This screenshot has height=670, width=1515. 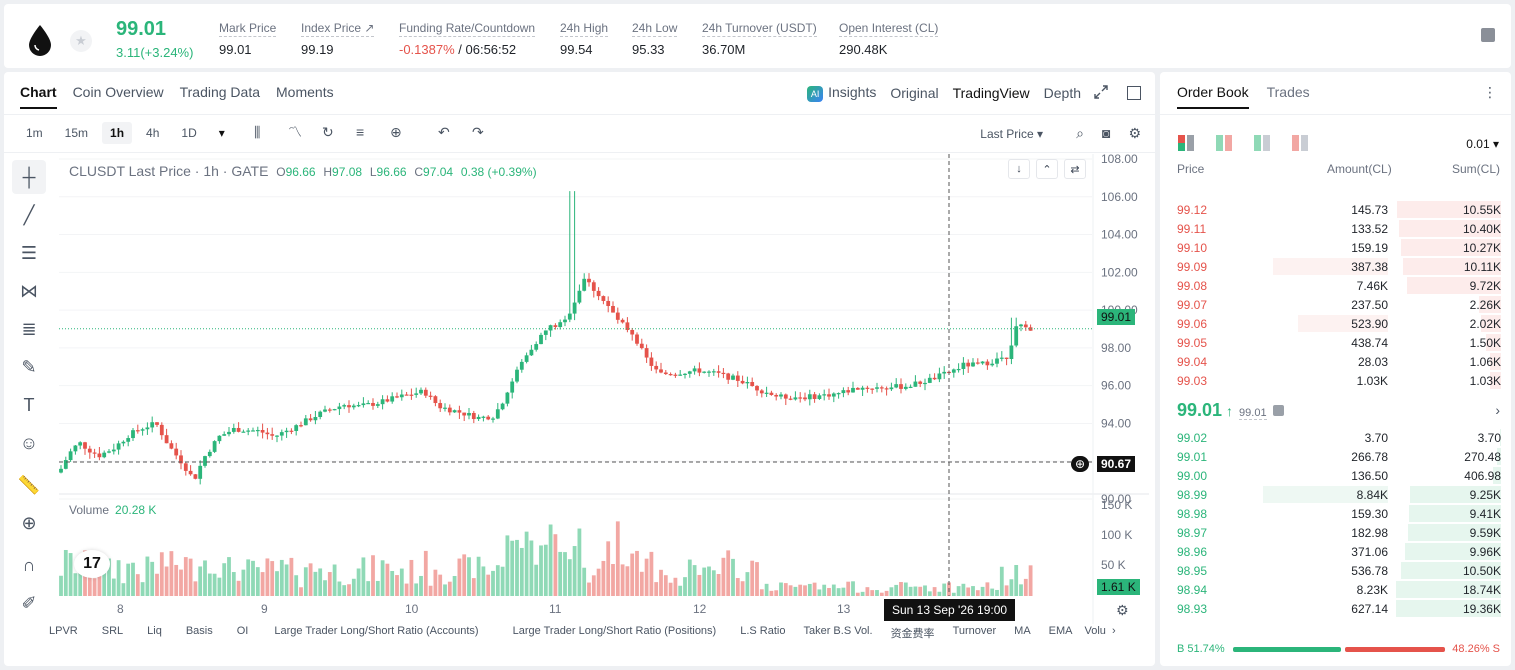 What do you see at coordinates (1335, 570) in the screenshot?
I see `bid-row: 98.95 536.78 10.50K` at bounding box center [1335, 570].